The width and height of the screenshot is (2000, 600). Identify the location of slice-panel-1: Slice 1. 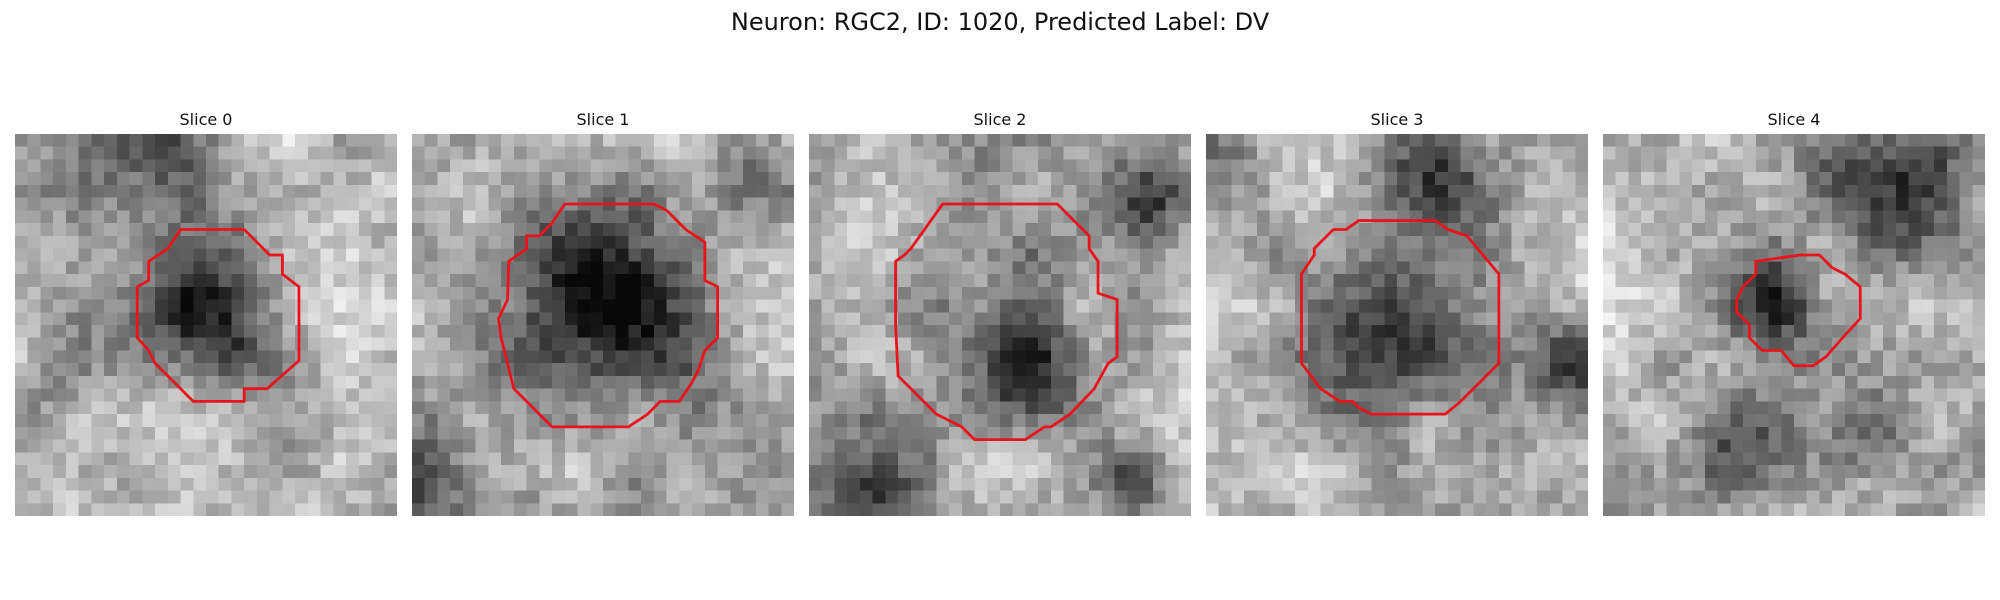
(603, 312).